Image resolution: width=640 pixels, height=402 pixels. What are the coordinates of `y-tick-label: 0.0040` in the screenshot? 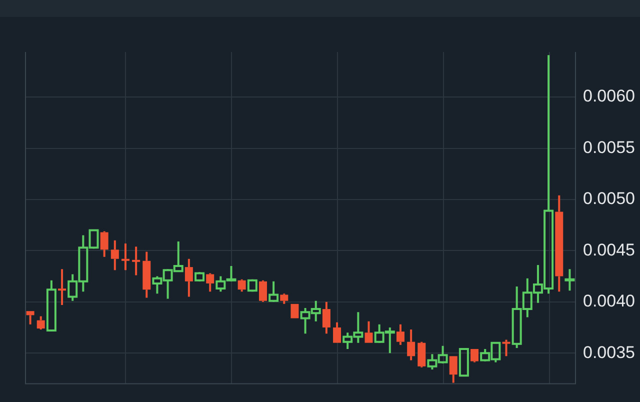 It's located at (609, 301).